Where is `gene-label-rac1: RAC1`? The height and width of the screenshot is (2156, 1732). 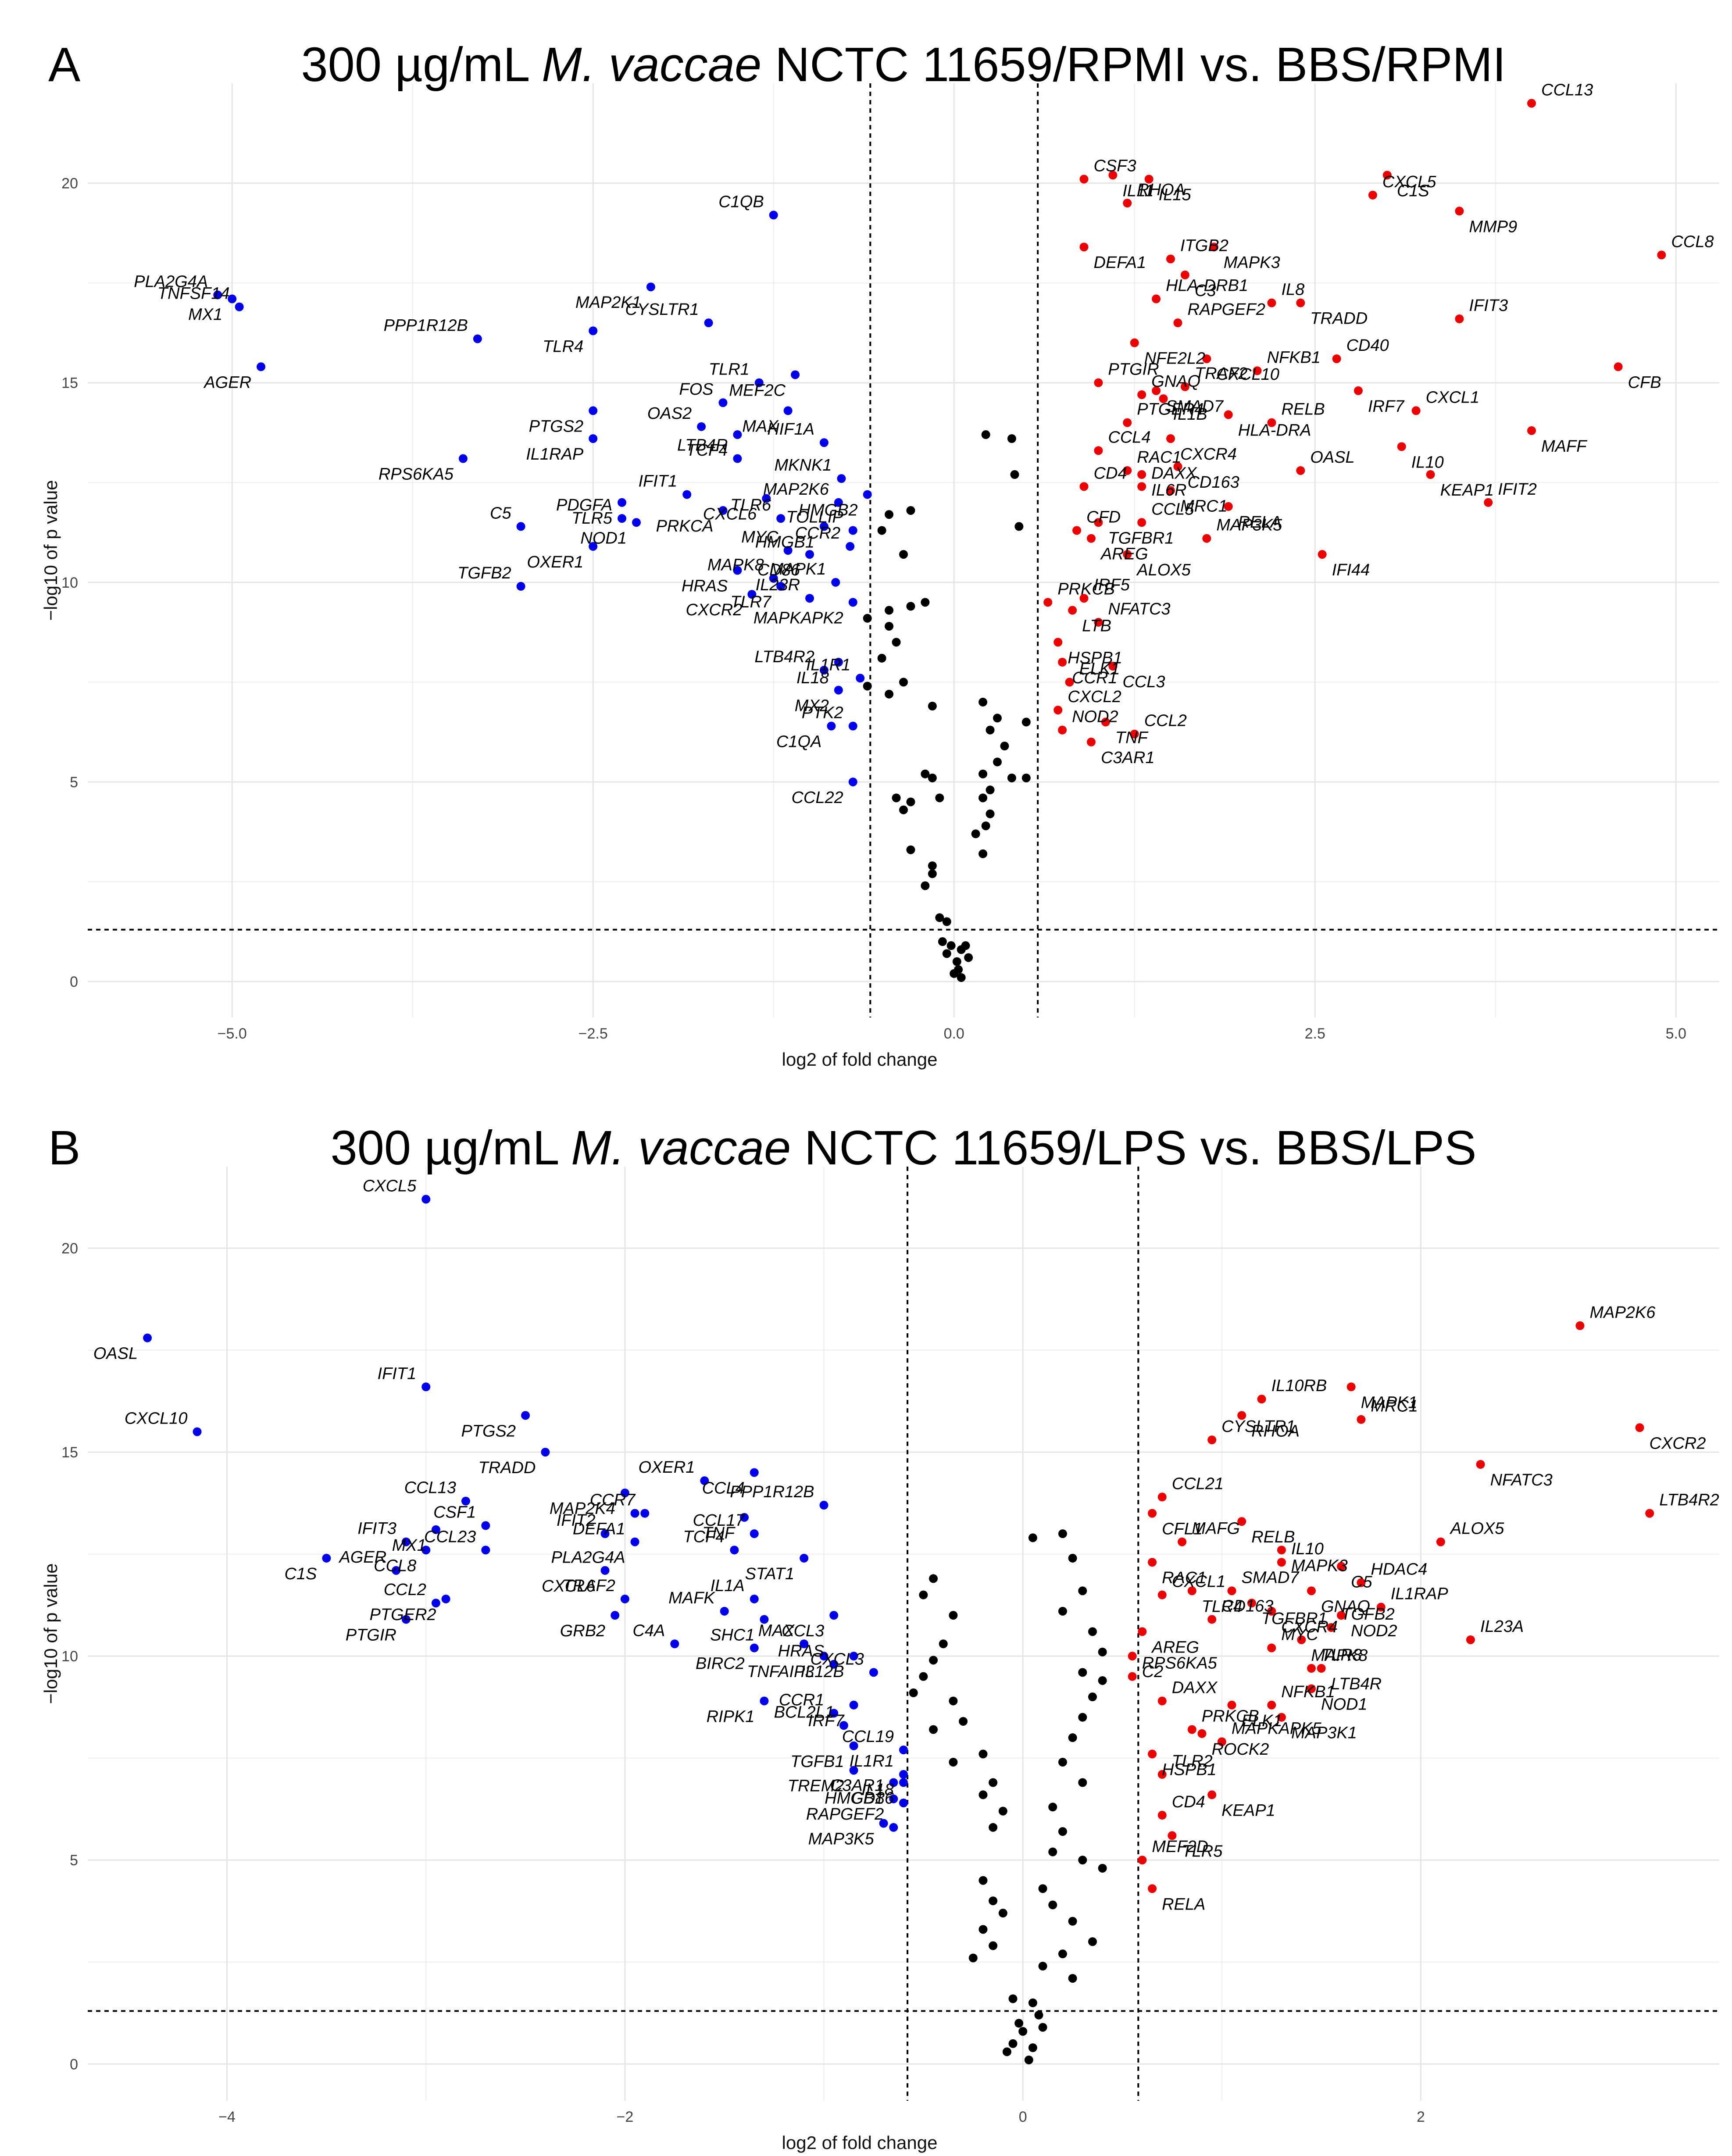
gene-label-rac1: RAC1 is located at coordinates (1184, 1578).